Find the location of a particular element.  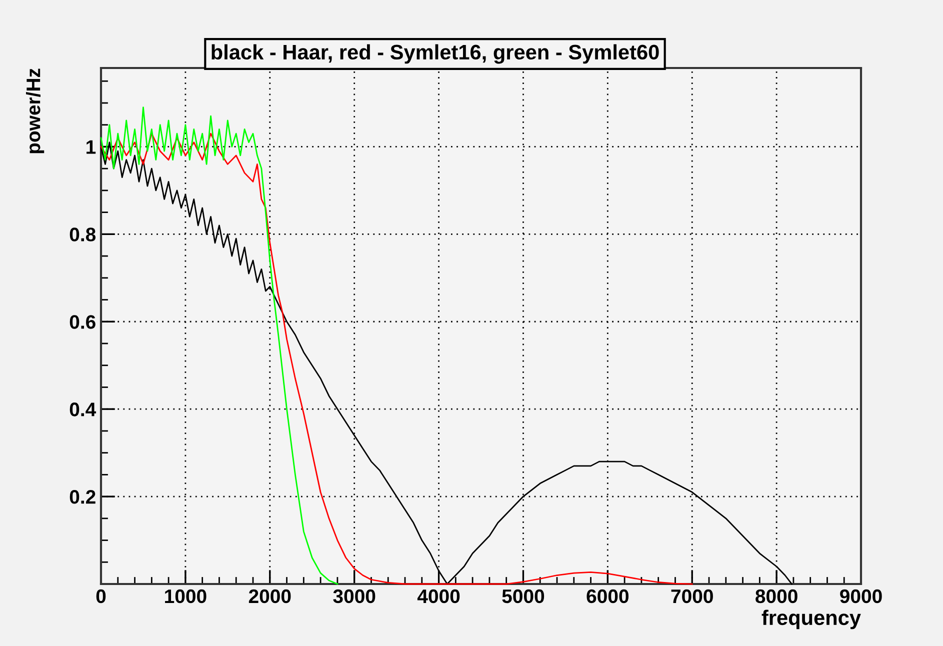

x-tick-label: 7000 is located at coordinates (692, 596).